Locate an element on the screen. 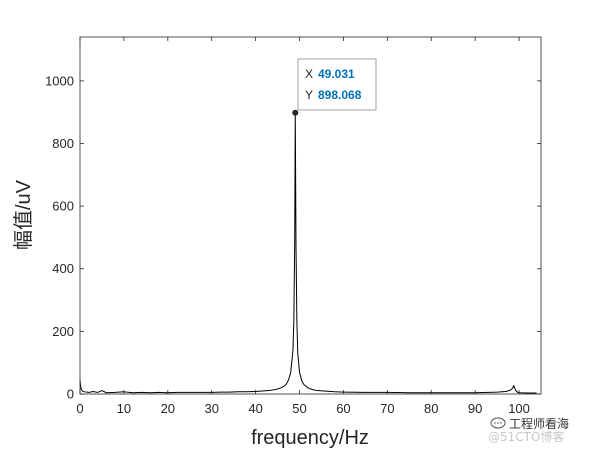 The width and height of the screenshot is (598, 450). datatip: X 49.031 Y 898.068 is located at coordinates (334, 87).